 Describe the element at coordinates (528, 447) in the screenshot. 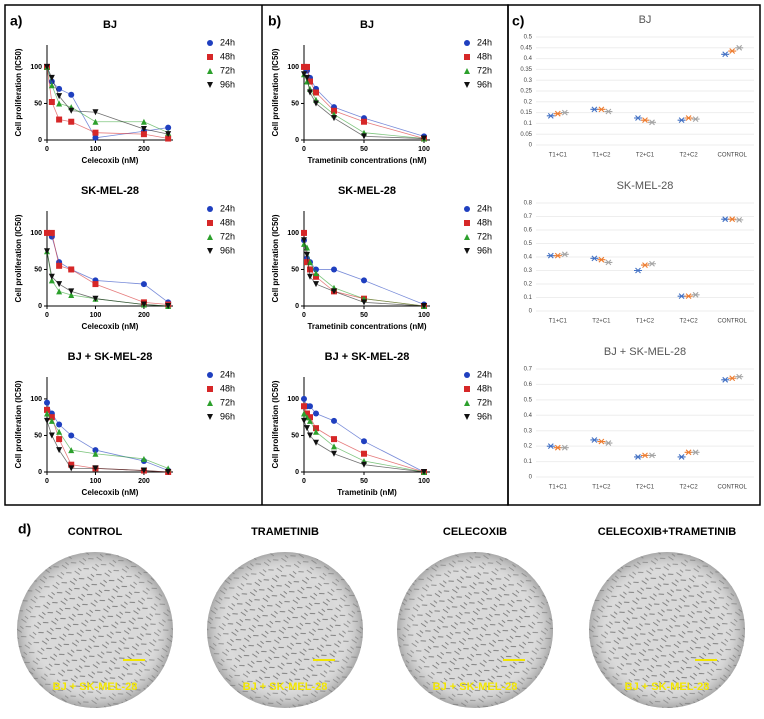

I see `y-tick-label: 0.2` at that location.